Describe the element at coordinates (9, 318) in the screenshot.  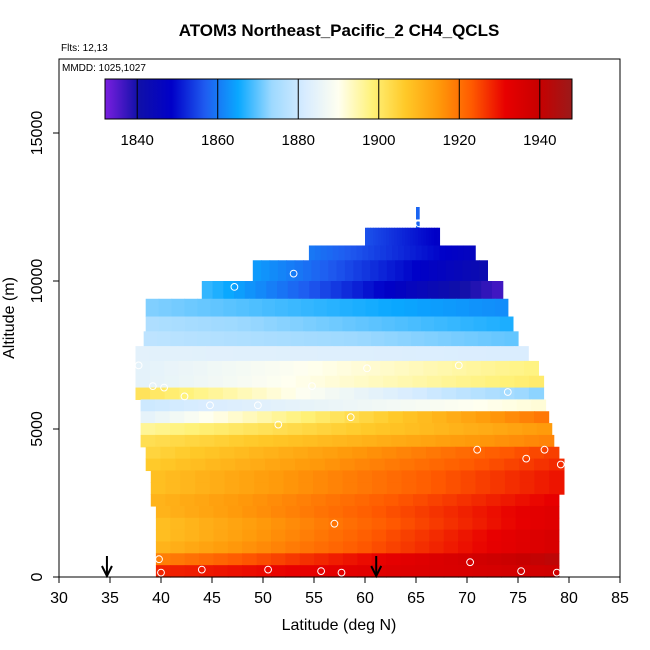
I see `y-axis-label: Altitude (m)` at that location.